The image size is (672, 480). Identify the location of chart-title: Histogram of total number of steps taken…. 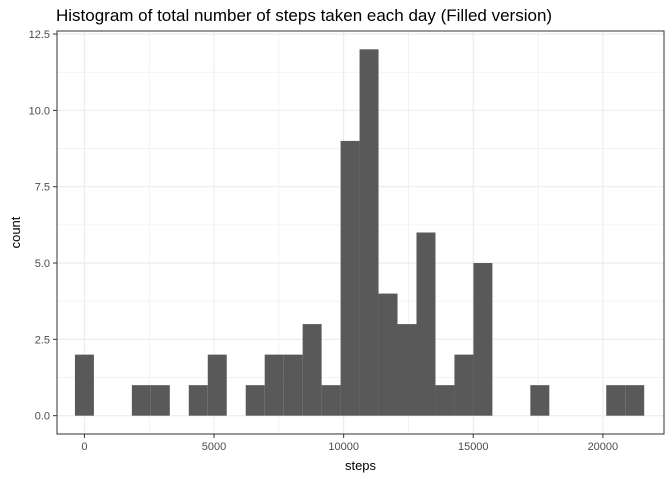
(304, 15).